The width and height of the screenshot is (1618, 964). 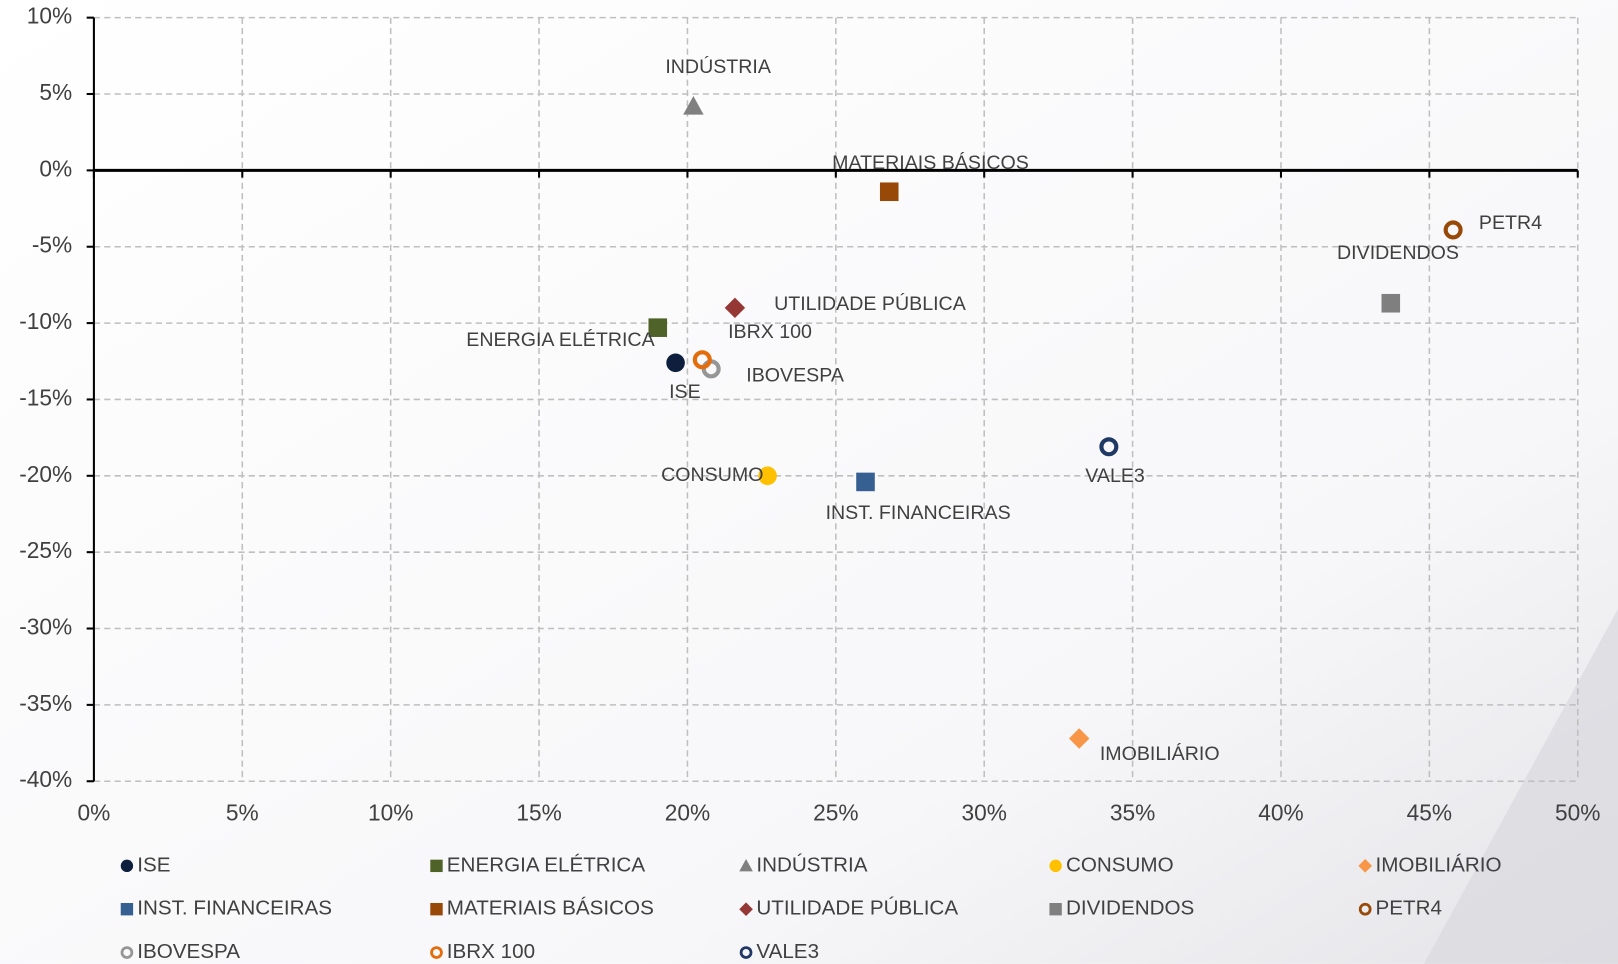 What do you see at coordinates (685, 392) in the screenshot?
I see `data-label: ISE` at bounding box center [685, 392].